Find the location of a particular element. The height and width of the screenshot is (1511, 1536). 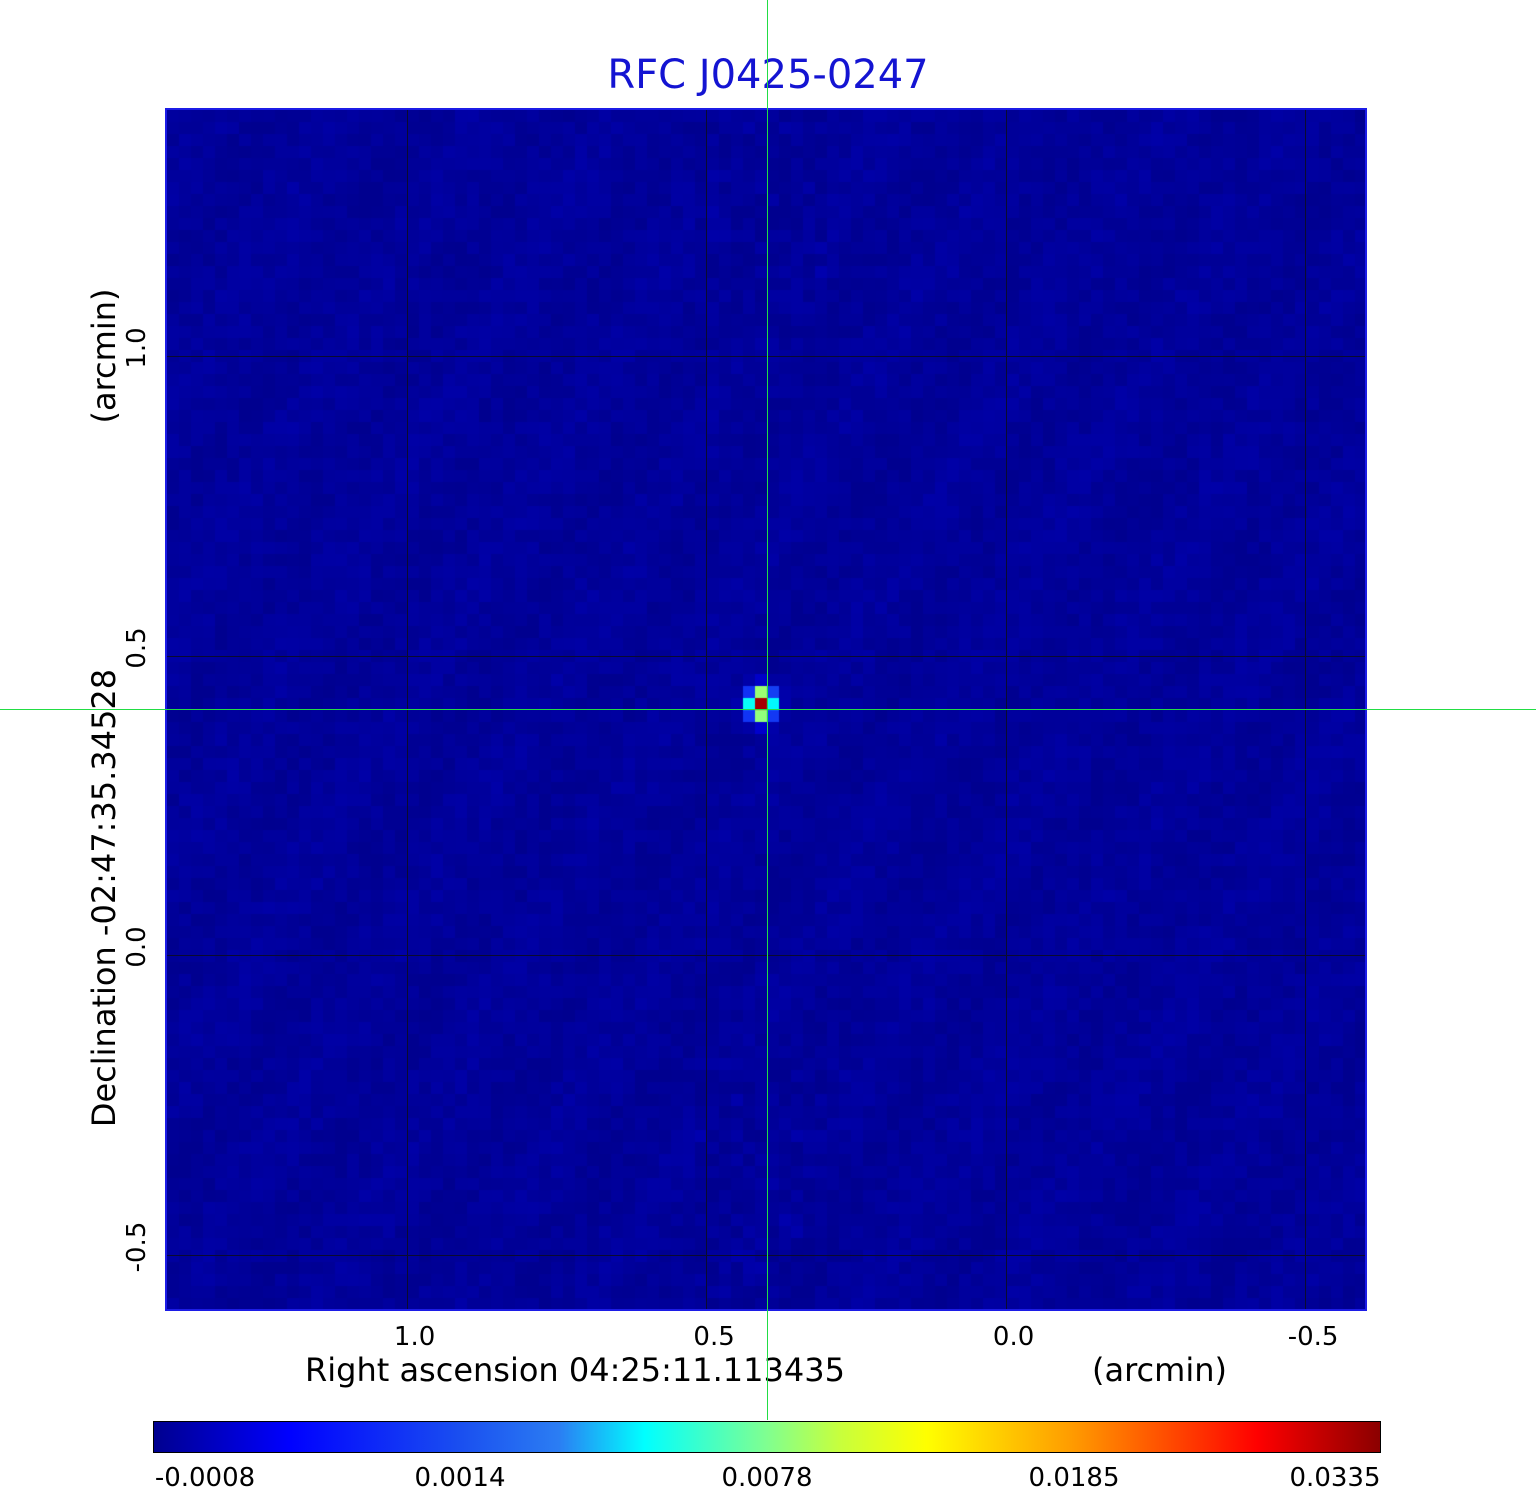

colorbar-tick-label: 0.0078 is located at coordinates (767, 1478).